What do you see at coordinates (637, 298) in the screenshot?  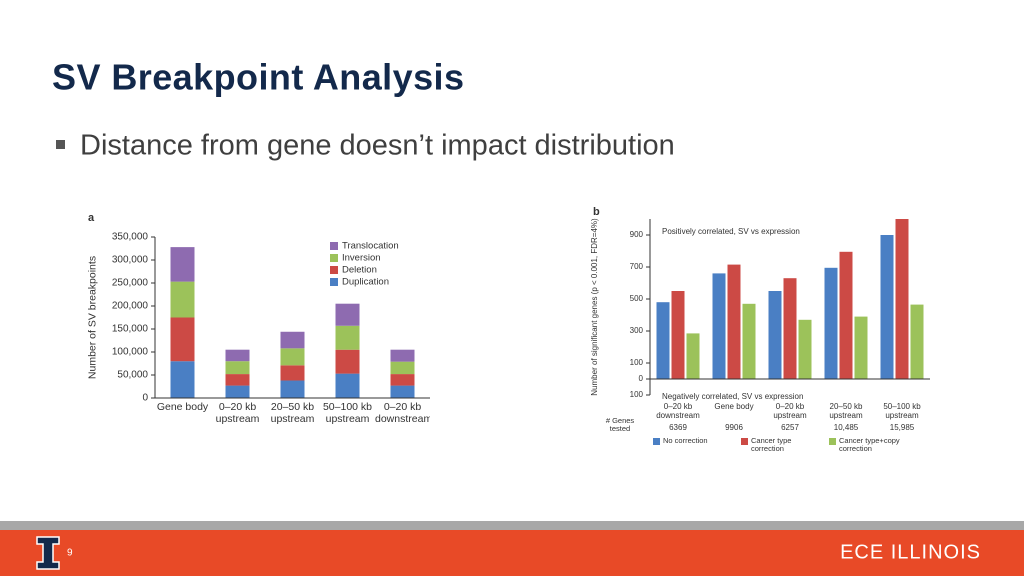 I see `y-tick-label: 500` at bounding box center [637, 298].